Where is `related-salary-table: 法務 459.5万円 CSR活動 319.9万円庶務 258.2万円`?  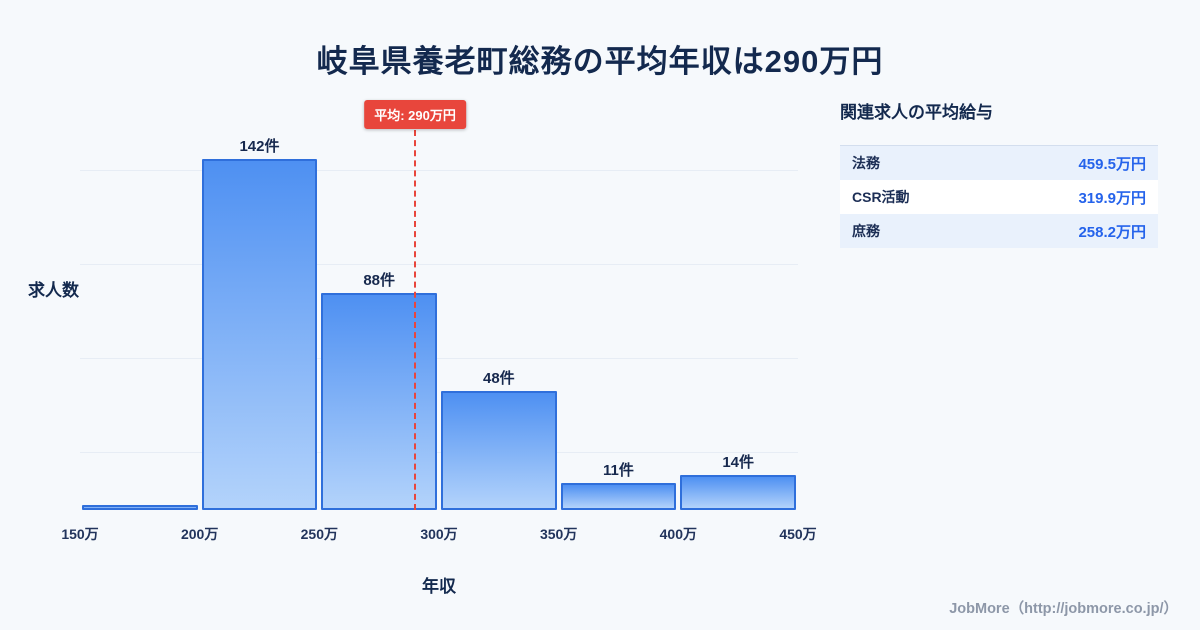
related-salary-table: 法務 459.5万円 CSR活動 319.9万円庶務 258.2万円 is located at coordinates (999, 196).